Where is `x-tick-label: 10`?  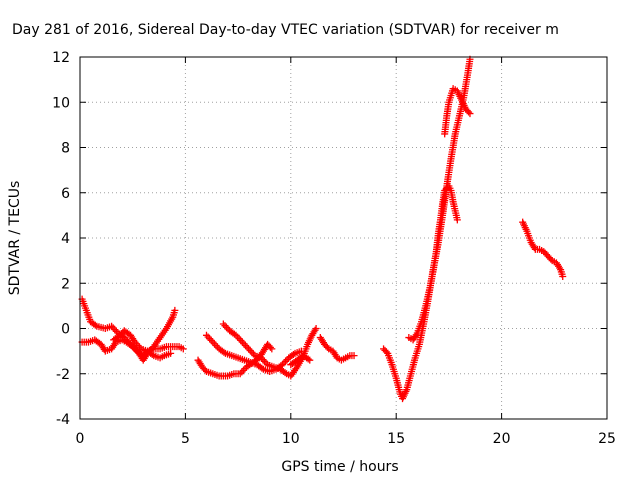 x-tick-label: 10 is located at coordinates (291, 439).